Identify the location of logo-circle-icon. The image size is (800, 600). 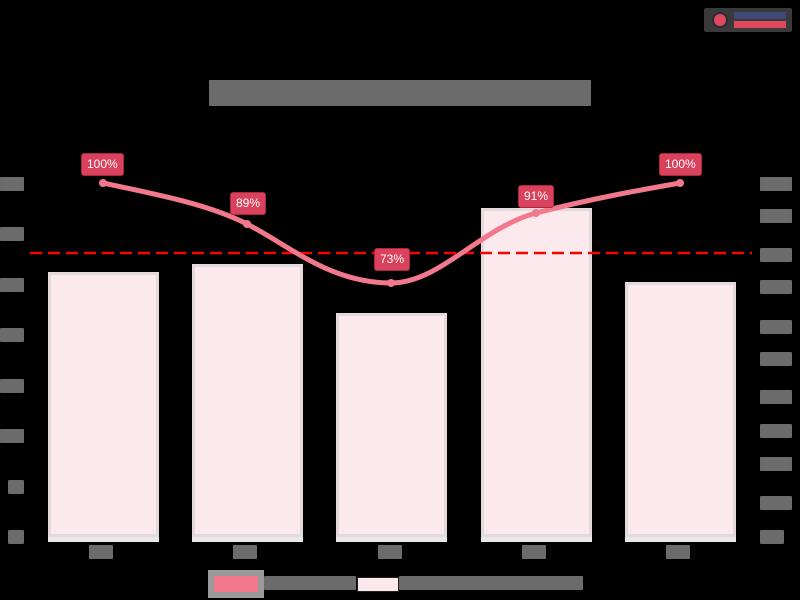
(720, 20).